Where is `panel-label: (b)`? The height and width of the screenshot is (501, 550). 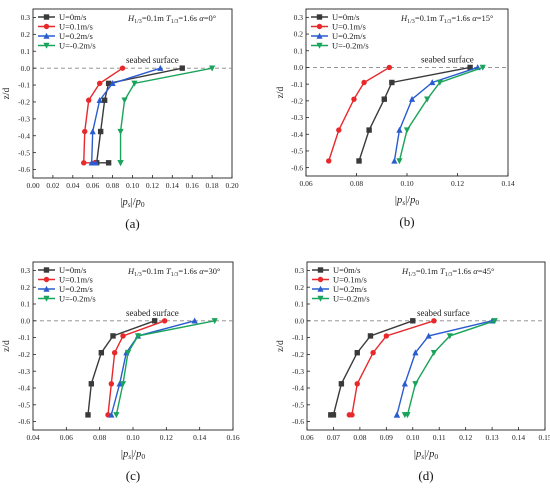 panel-label: (b) is located at coordinates (406, 221).